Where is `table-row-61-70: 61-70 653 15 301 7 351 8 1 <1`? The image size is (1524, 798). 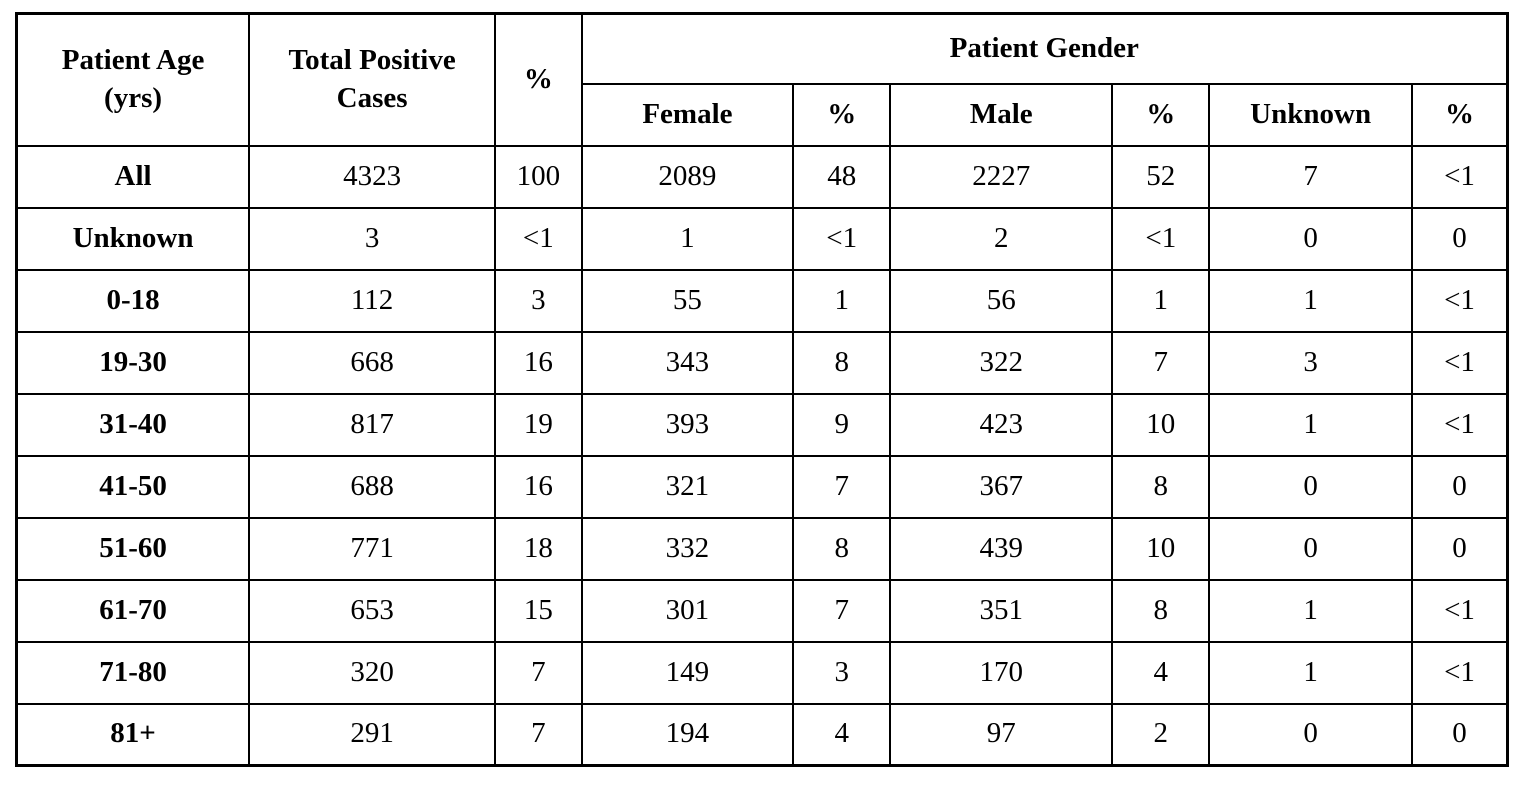
table-row-61-70: 61-70 653 15 301 7 351 8 1 <1 is located at coordinates (762, 610).